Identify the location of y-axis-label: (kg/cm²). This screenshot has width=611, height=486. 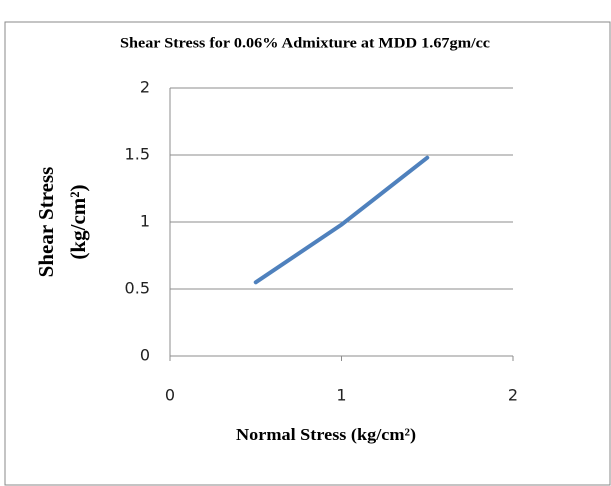
(78, 221).